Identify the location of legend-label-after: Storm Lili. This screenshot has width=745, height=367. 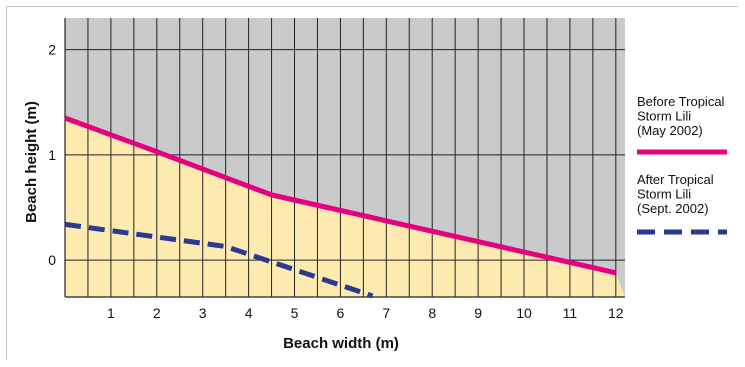
(664, 194).